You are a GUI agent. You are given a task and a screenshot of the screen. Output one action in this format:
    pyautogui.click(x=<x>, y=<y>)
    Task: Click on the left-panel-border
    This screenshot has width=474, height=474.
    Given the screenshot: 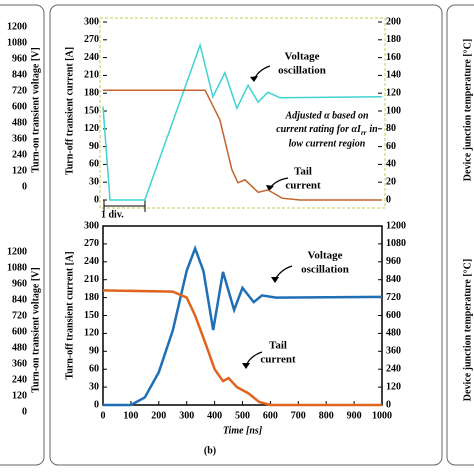 What is the action you would take?
    pyautogui.click(x=22, y=235)
    